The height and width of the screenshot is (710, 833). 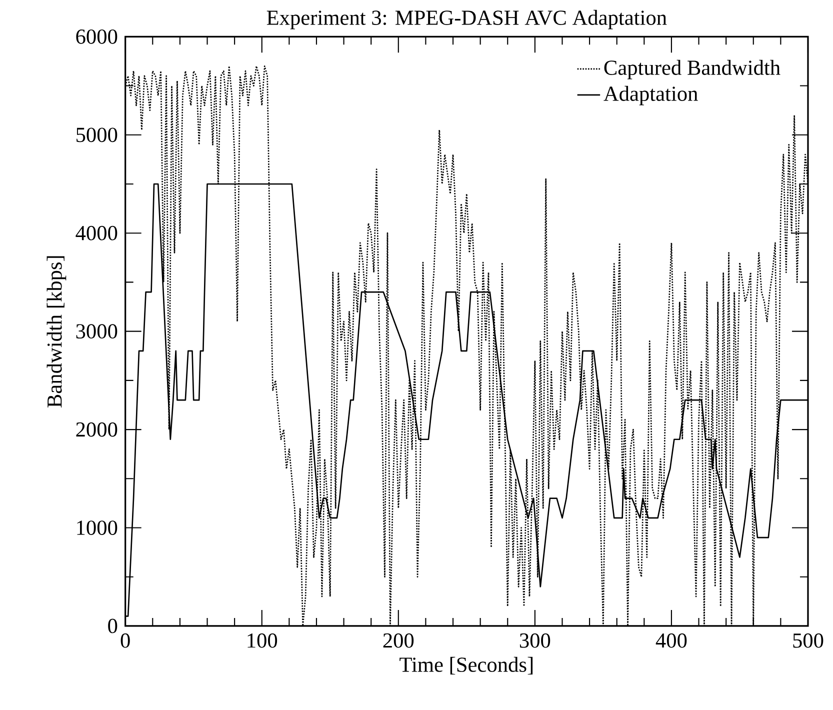 What do you see at coordinates (535, 640) in the screenshot?
I see `x-tick-label: 300` at bounding box center [535, 640].